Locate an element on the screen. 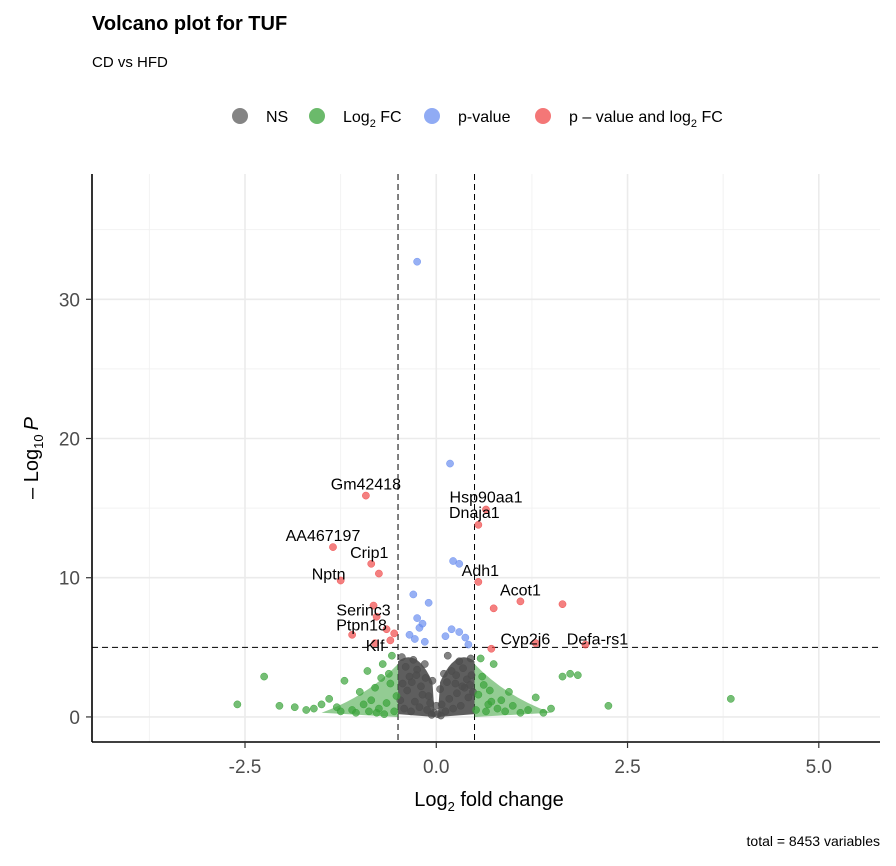 Image resolution: width=896 pixels, height=866 pixels. x-axis-ticks: -2.5 0.0 2.5 5.0 is located at coordinates (530, 760).